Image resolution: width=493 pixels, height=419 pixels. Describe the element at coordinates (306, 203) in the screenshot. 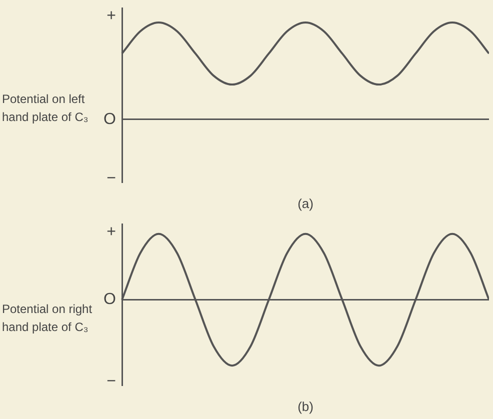

I see `text: (a)` at that location.